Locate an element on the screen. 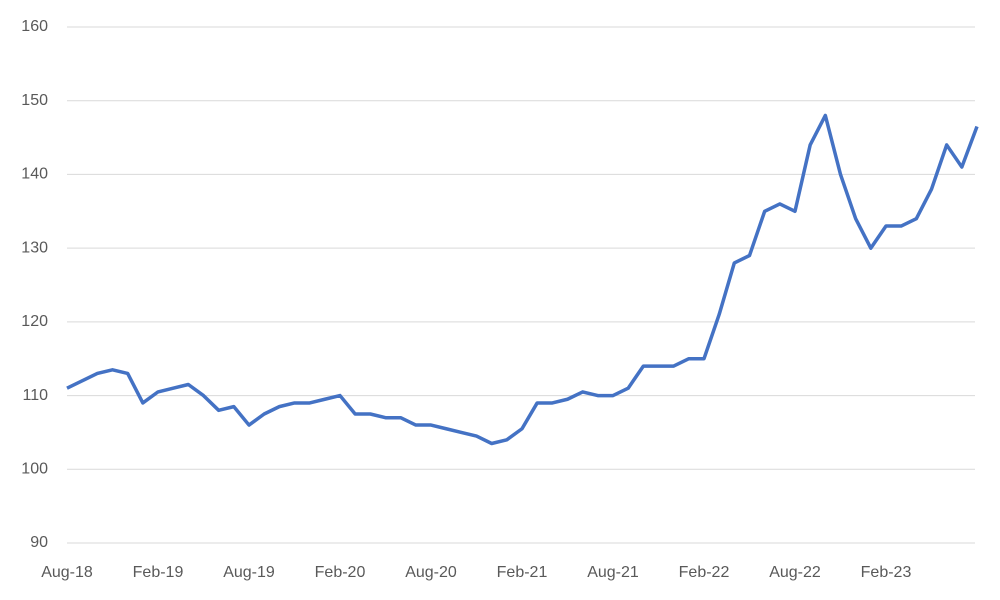 This screenshot has height=600, width=1000. x-tick-label: Aug-21 is located at coordinates (613, 572).